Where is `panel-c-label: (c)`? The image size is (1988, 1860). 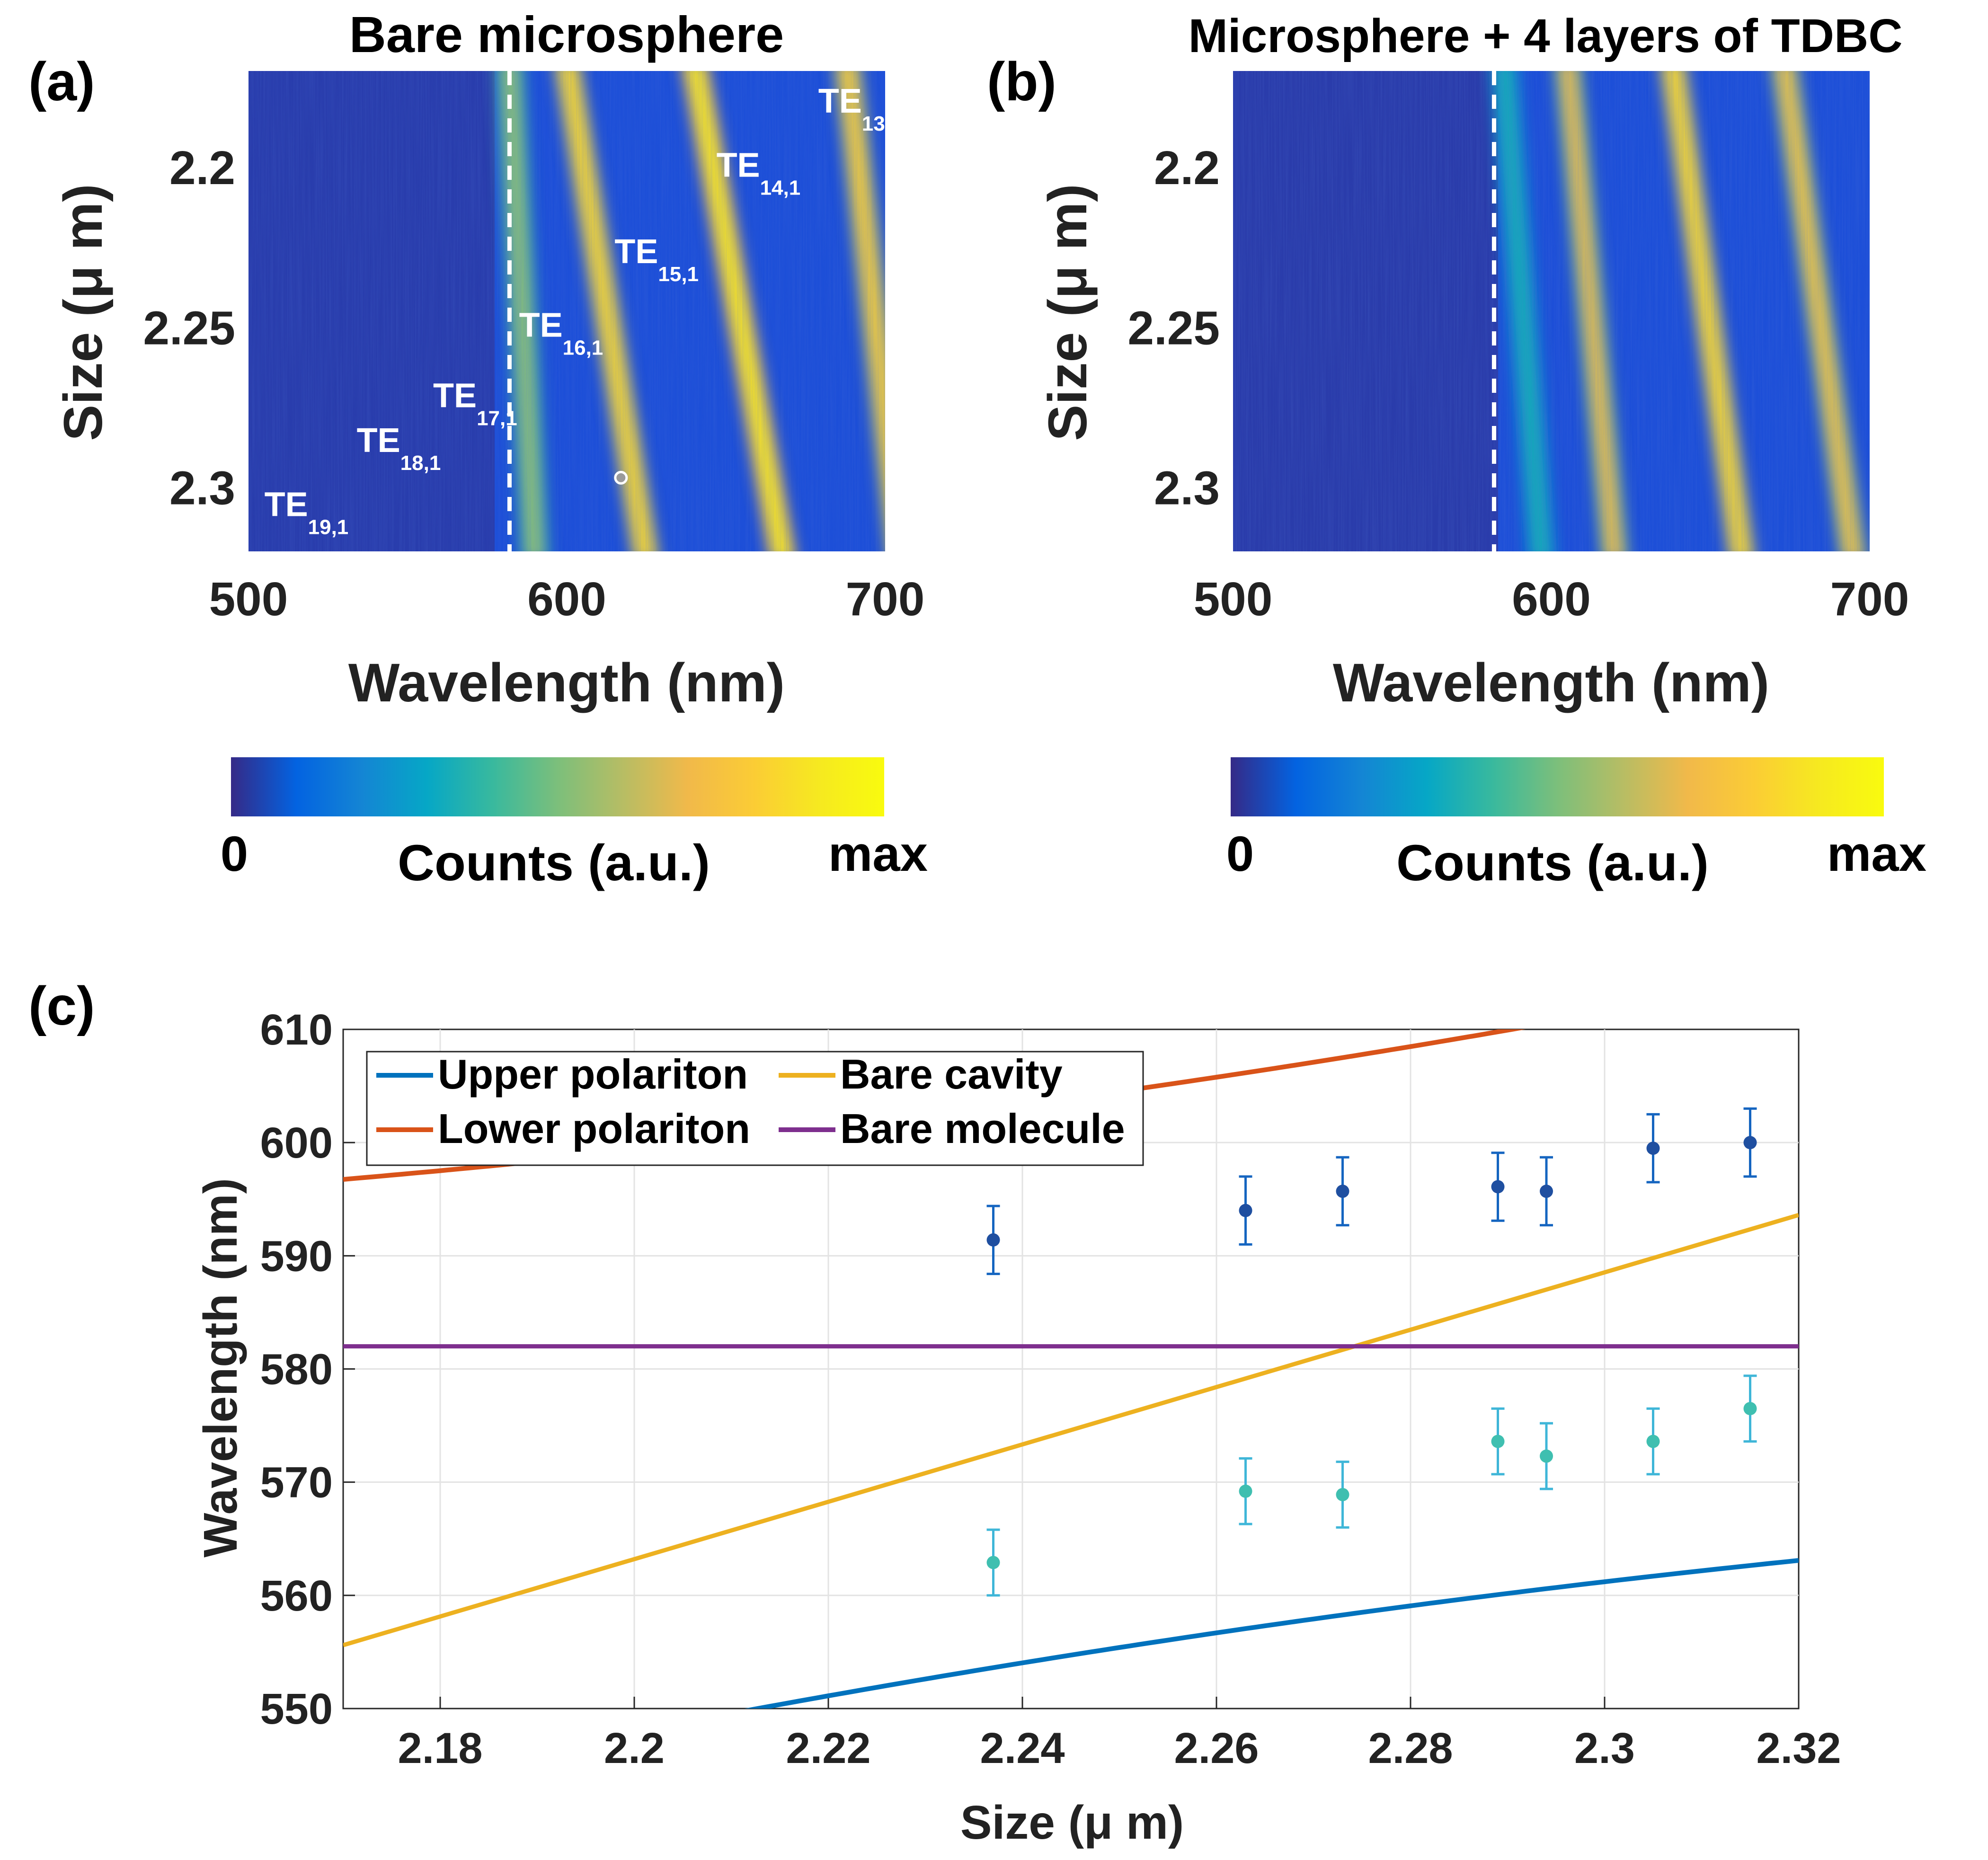 panel-c-label: (c) is located at coordinates (61, 1006).